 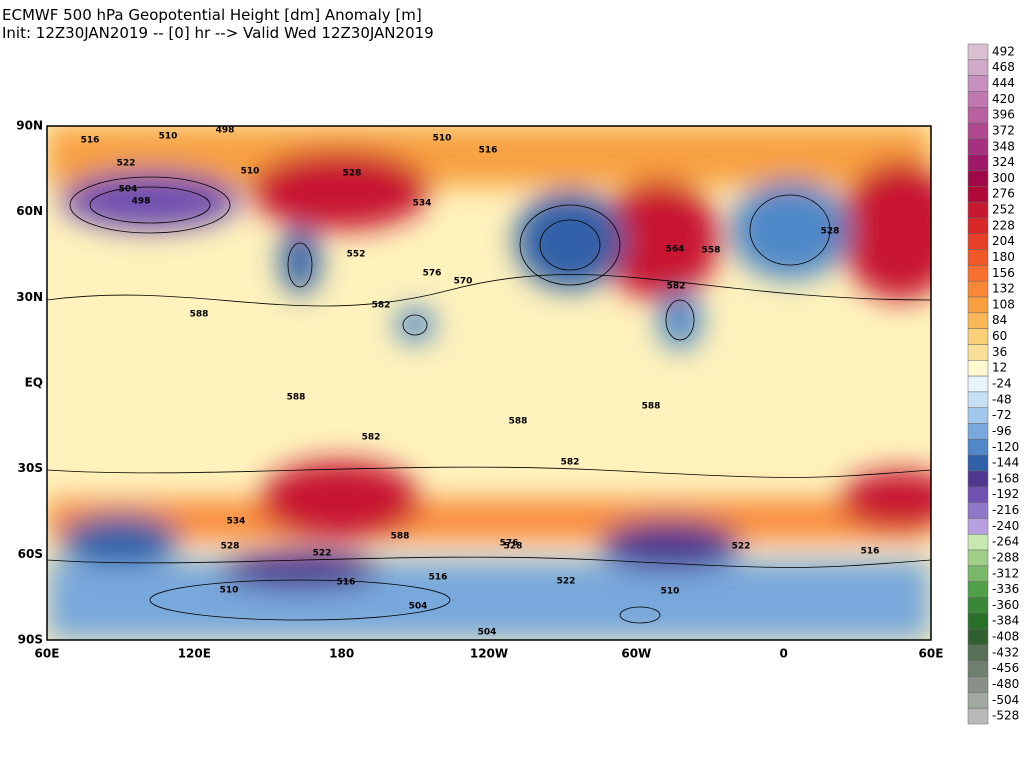 What do you see at coordinates (1005, 557) in the screenshot?
I see `colorbar-label: -288` at bounding box center [1005, 557].